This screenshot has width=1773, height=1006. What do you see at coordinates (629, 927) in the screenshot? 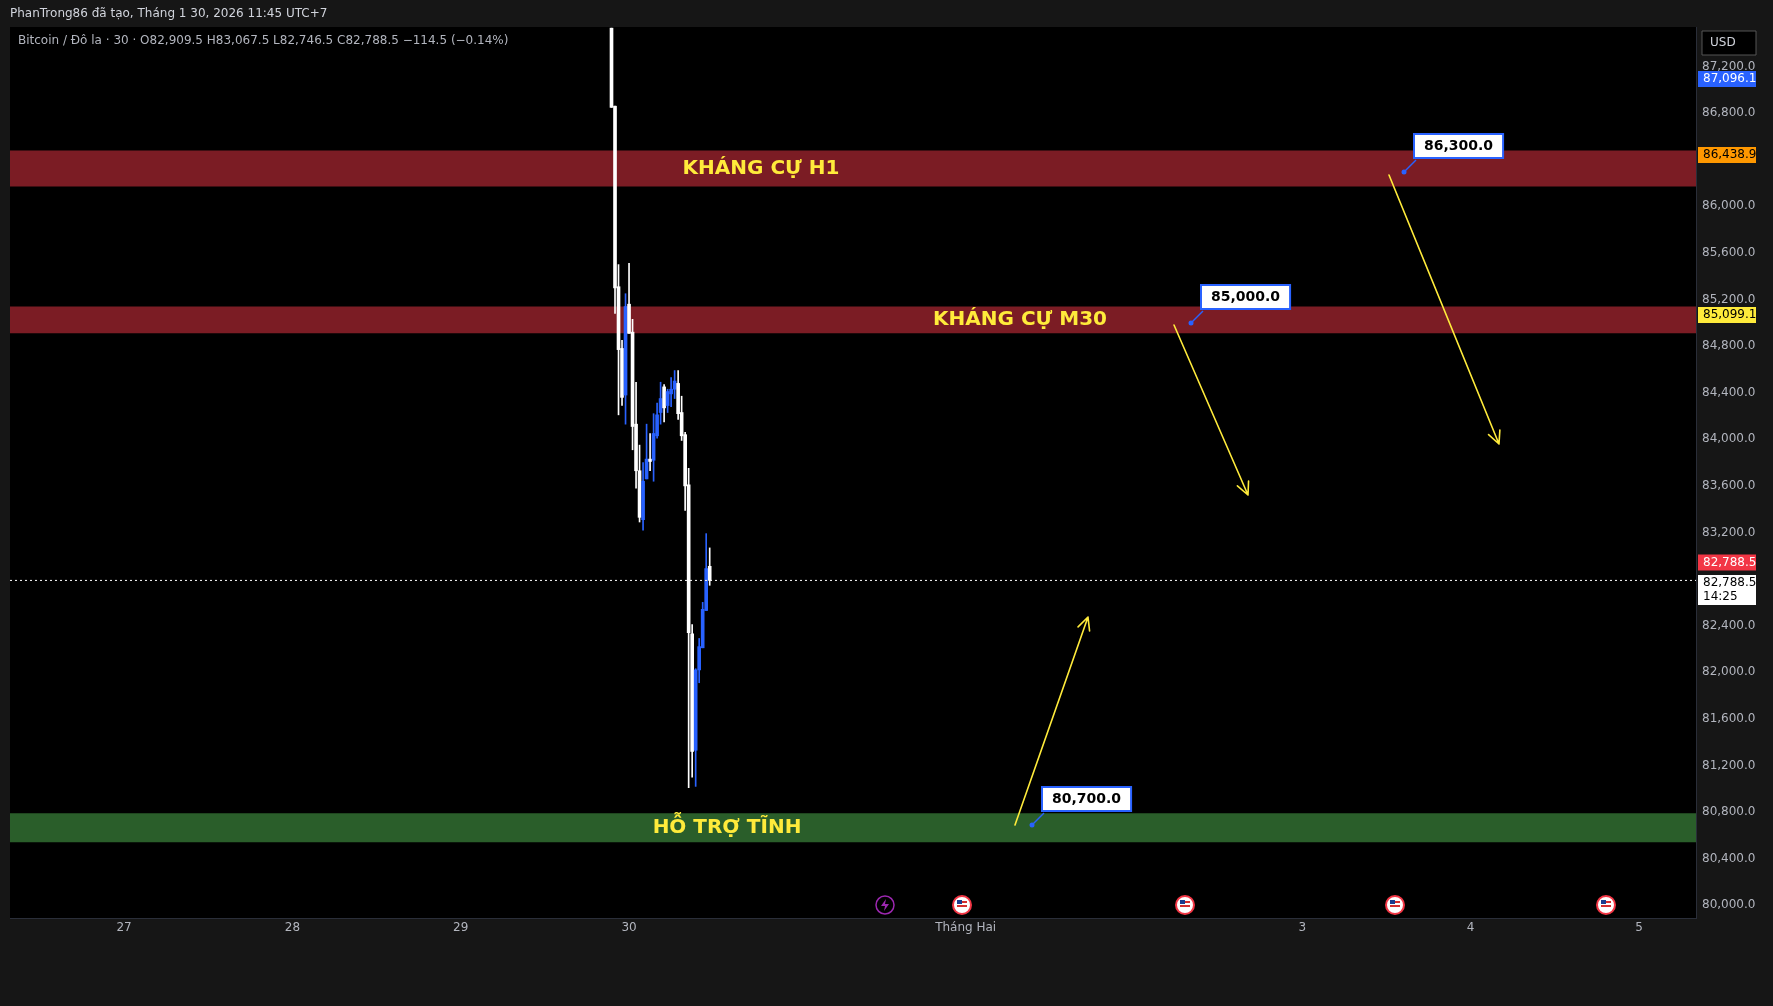
I see `x-tick-label: 30` at bounding box center [629, 927].